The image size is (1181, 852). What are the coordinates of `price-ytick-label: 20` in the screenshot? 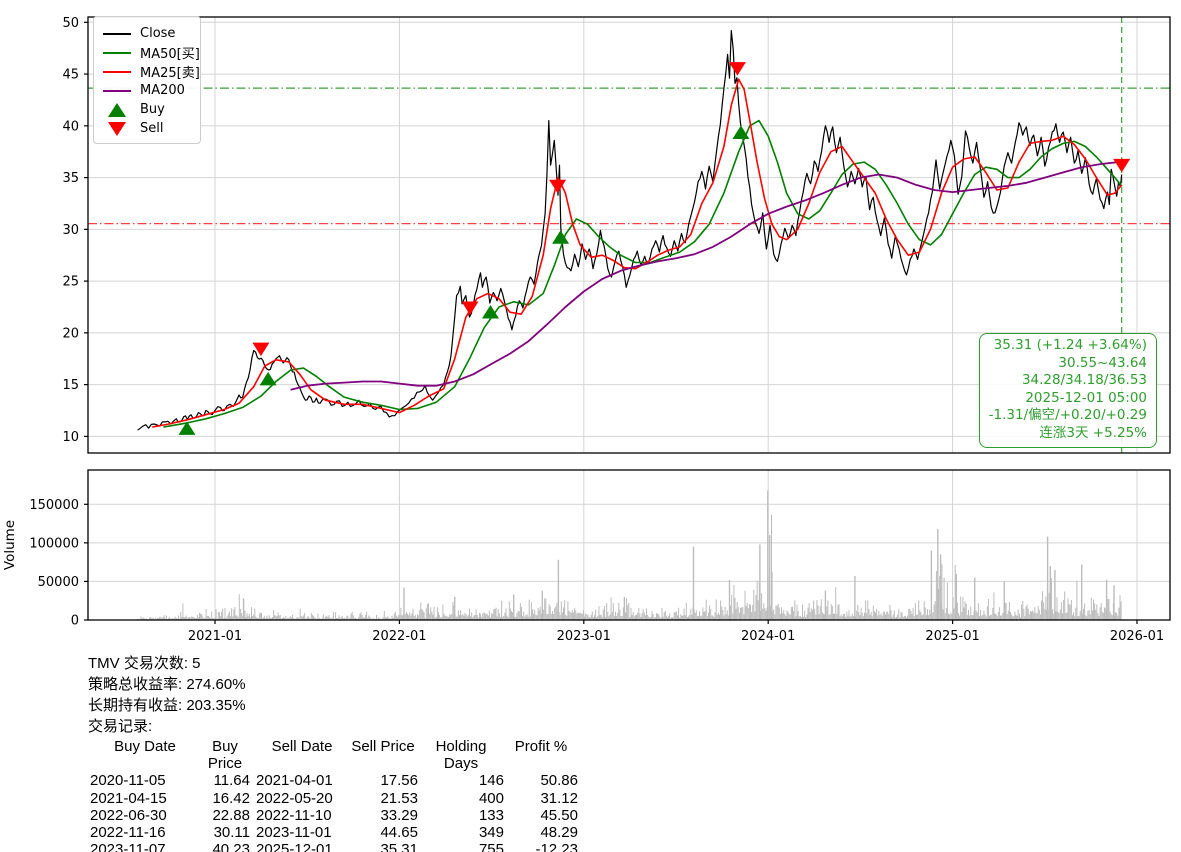 It's located at (70, 333).